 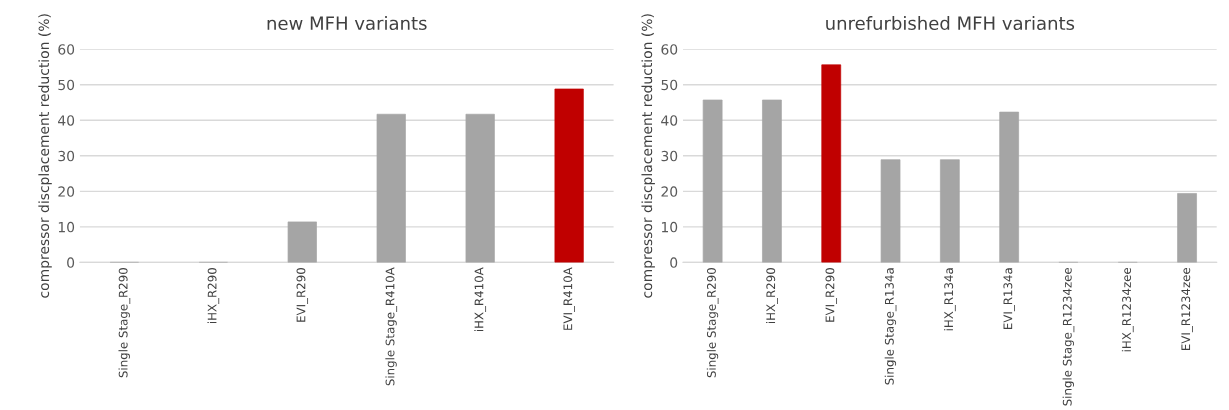 What do you see at coordinates (480, 299) in the screenshot?
I see `x-tick-label: iHX_R410A` at bounding box center [480, 299].